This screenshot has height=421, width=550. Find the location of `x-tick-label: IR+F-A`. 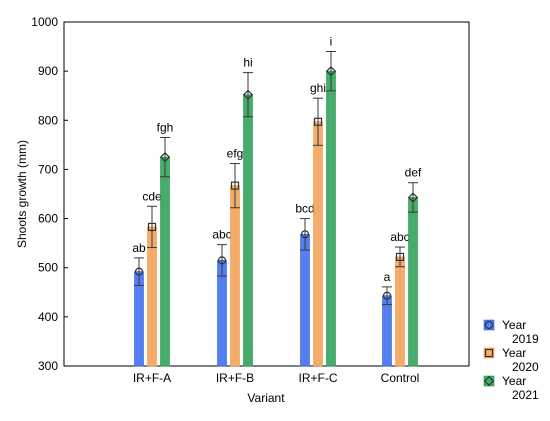

x-tick-label: IR+F-A is located at coordinates (152, 378).